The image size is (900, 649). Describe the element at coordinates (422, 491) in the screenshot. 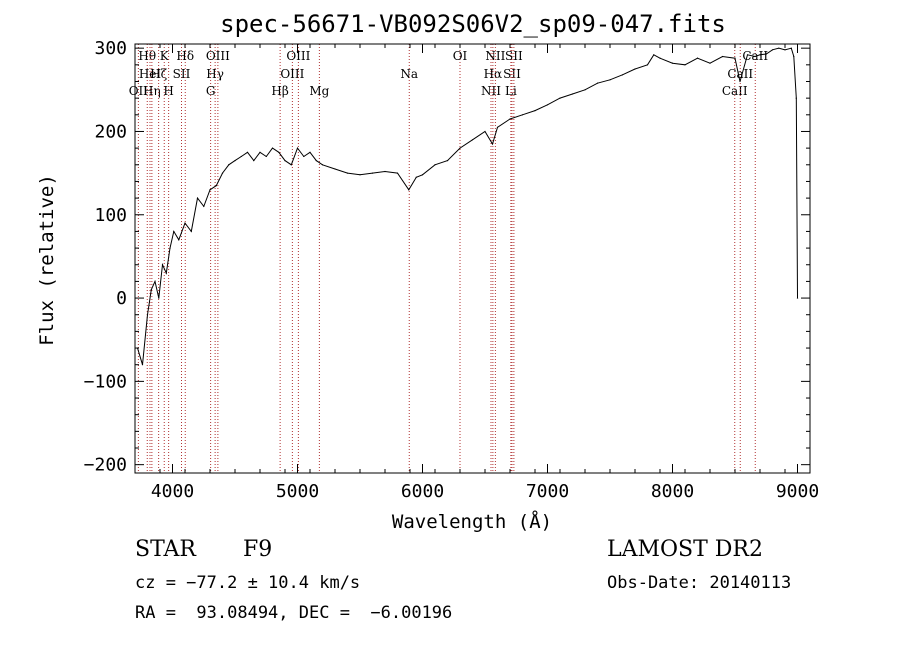

I see `x-tick-label: 6000` at that location.